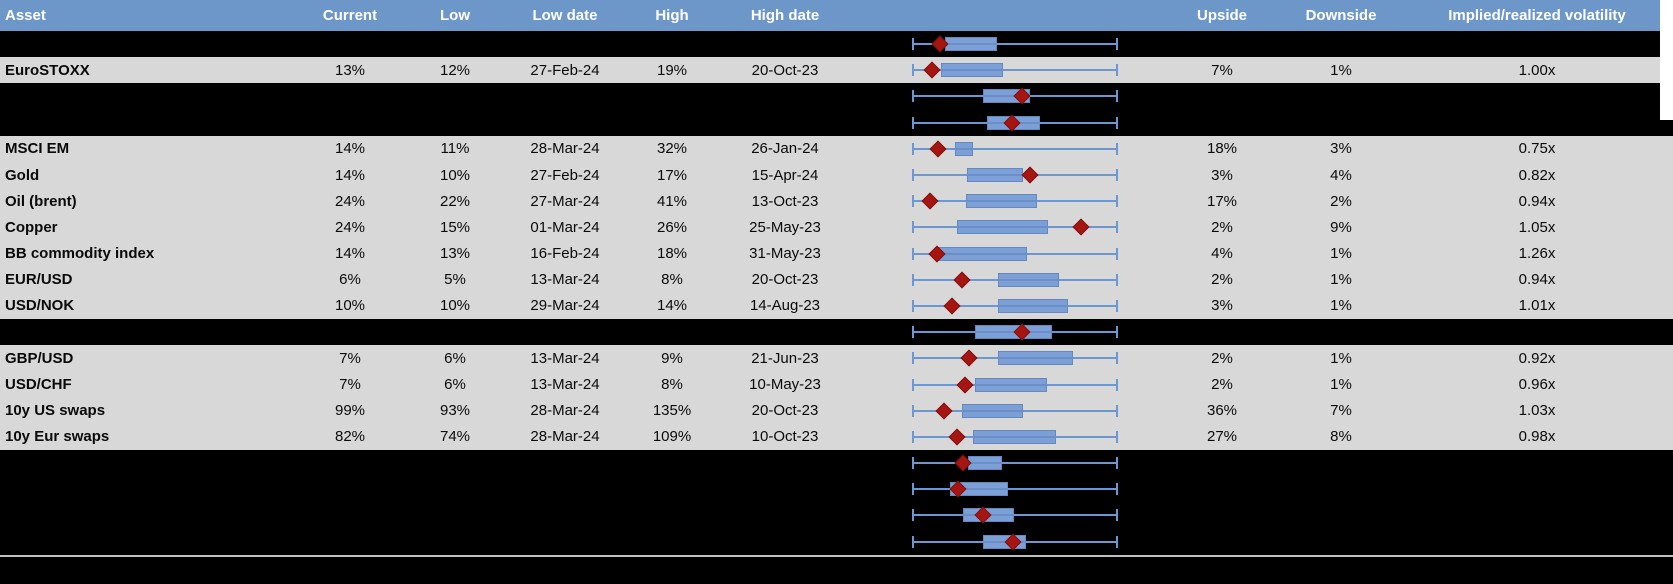 This screenshot has width=1673, height=584. I want to click on bottom-divider, so click(836, 555).